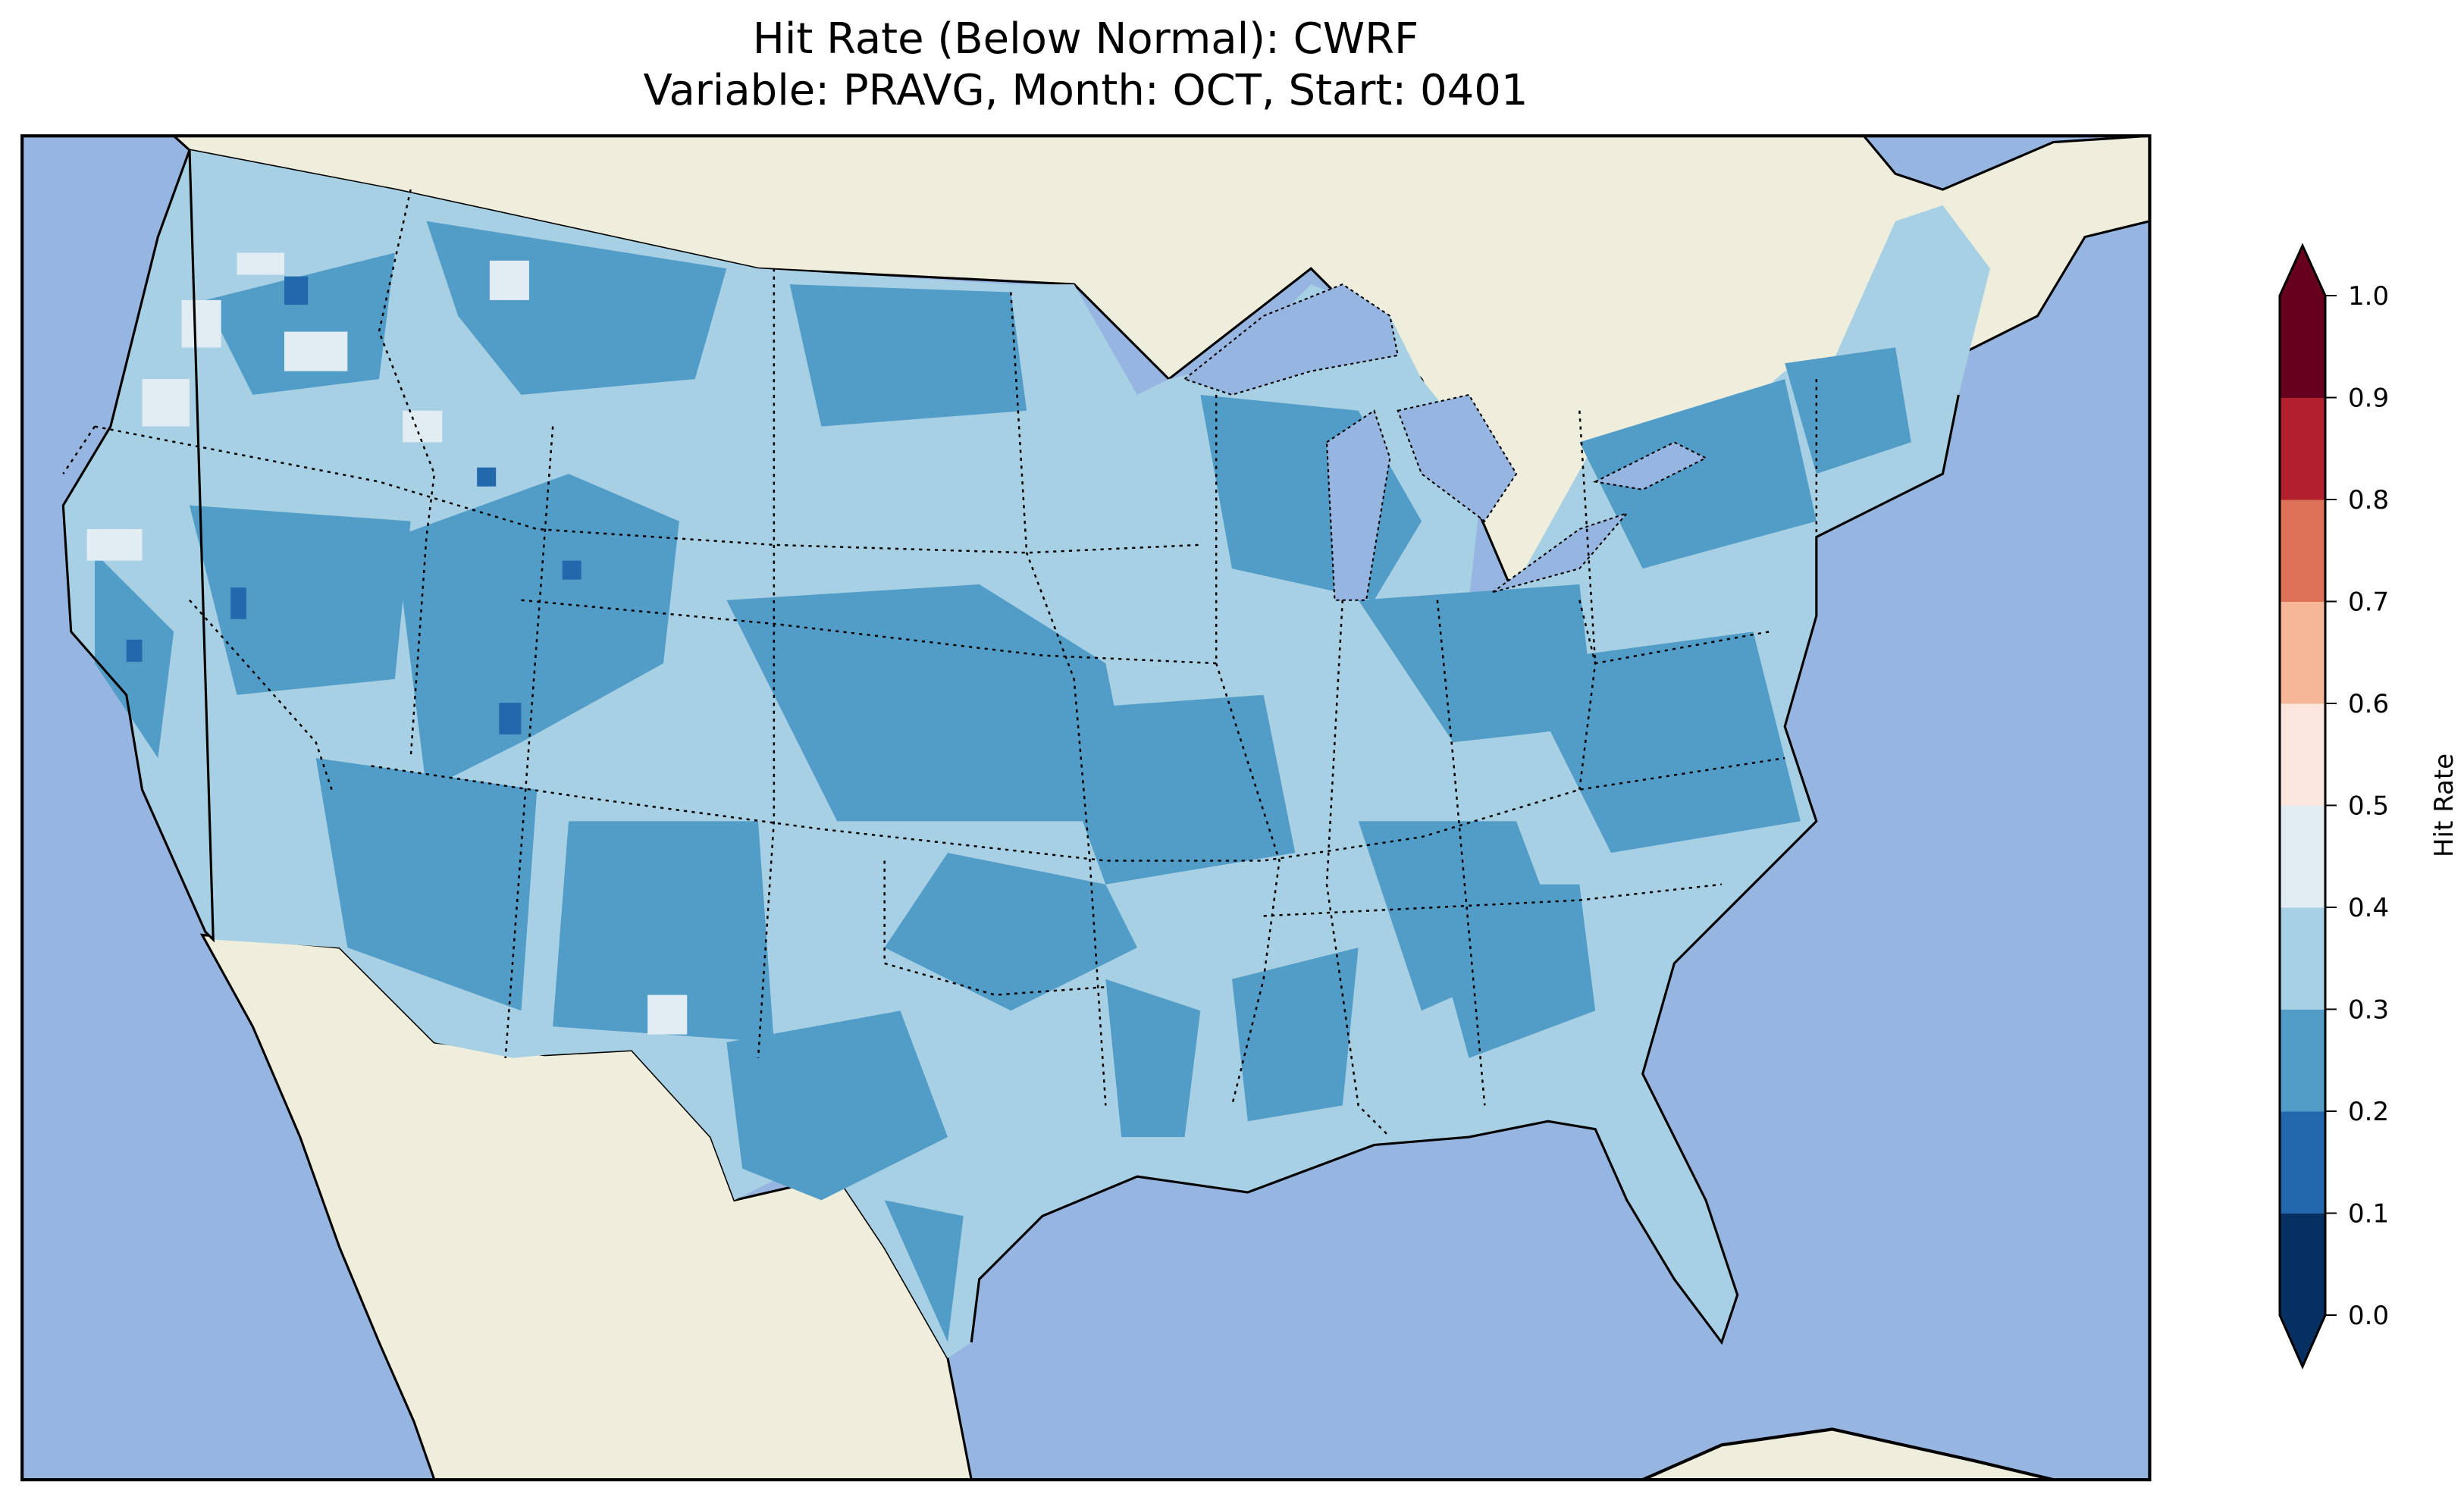  Describe the element at coordinates (2368, 602) in the screenshot. I see `colorbar-tick-label: 0.7` at that location.